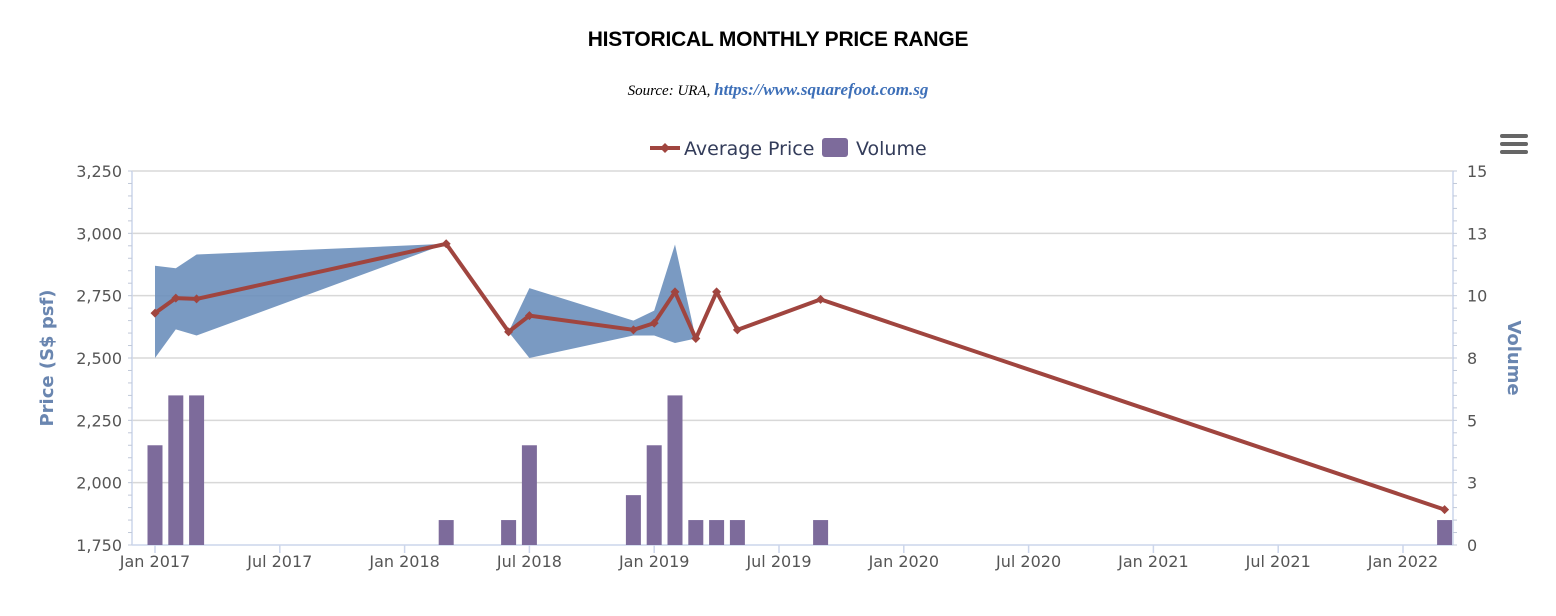  What do you see at coordinates (99, 233) in the screenshot?
I see `y-left-tick-label: 3,000` at bounding box center [99, 233].